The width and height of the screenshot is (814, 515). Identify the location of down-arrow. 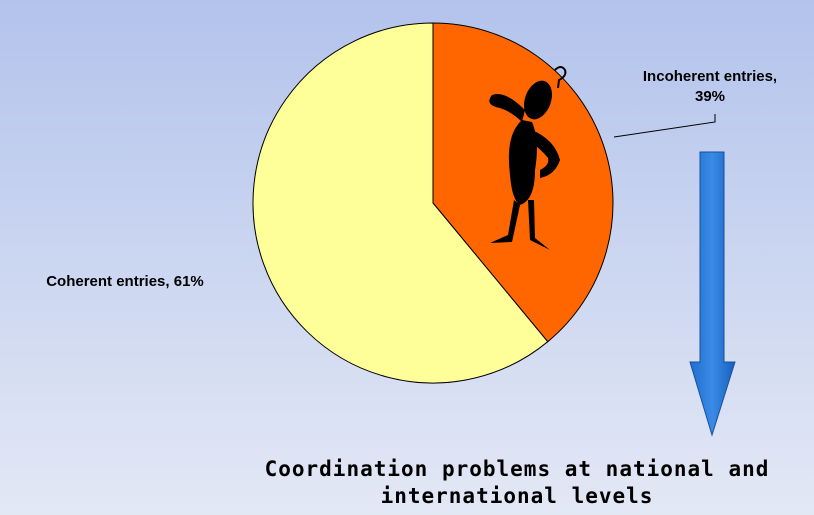
(712, 294).